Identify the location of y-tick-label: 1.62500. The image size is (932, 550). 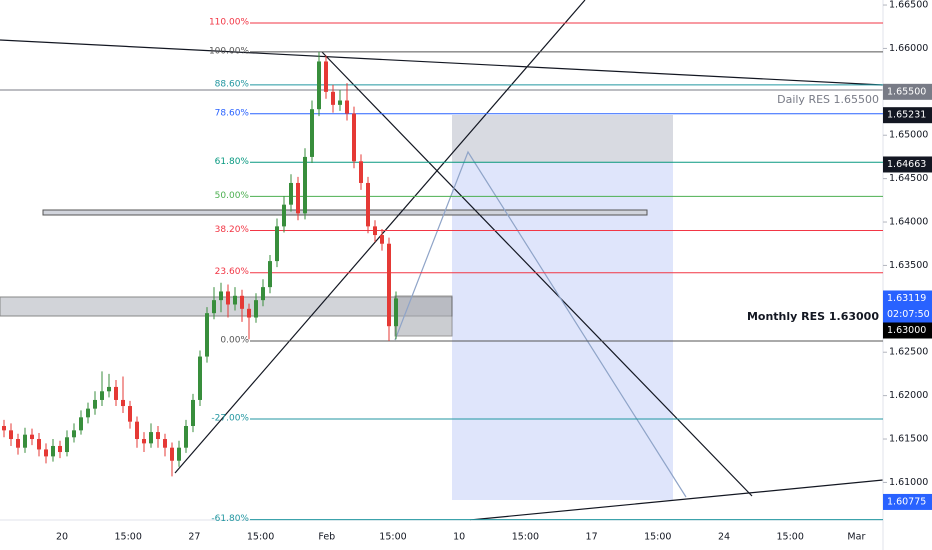
(908, 352).